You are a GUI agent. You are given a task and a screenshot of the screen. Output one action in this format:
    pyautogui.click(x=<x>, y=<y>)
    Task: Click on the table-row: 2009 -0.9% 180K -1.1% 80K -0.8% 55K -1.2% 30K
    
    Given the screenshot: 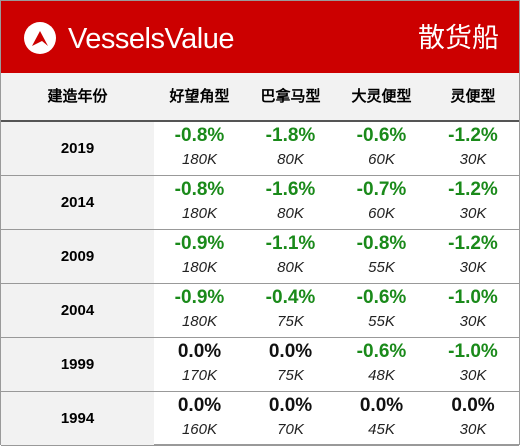 What is the action you would take?
    pyautogui.click(x=260, y=257)
    